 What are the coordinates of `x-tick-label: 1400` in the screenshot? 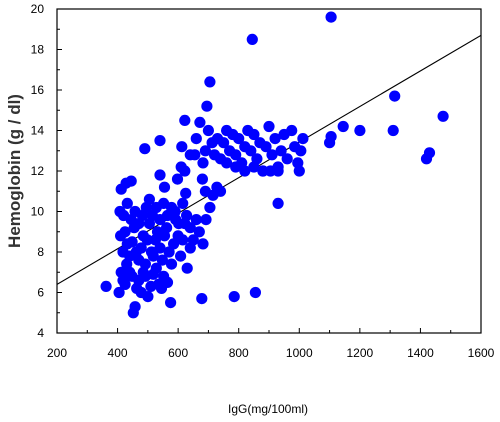 It's located at (420, 353).